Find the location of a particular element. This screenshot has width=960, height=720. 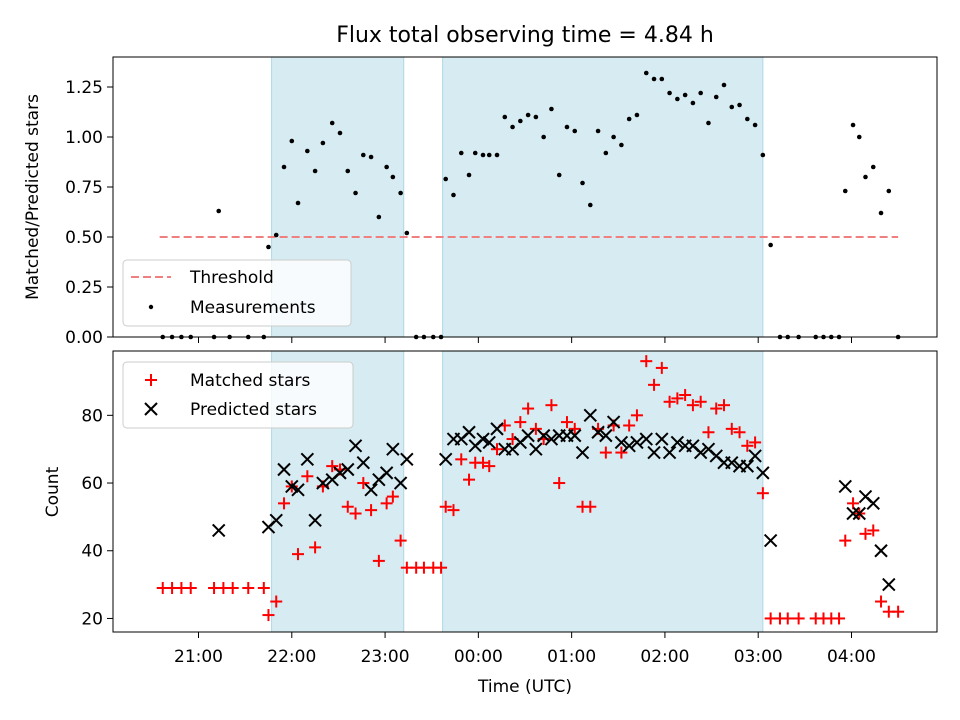

time-x-tick-label: 00:00 is located at coordinates (478, 657).